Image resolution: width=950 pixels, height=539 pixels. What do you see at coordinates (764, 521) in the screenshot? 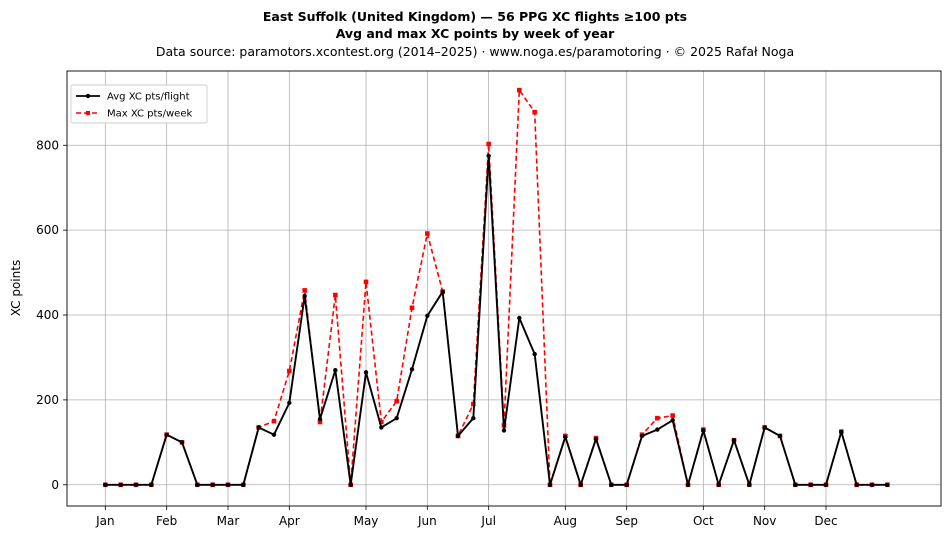
I see `x-tick-label: Nov` at bounding box center [764, 521].